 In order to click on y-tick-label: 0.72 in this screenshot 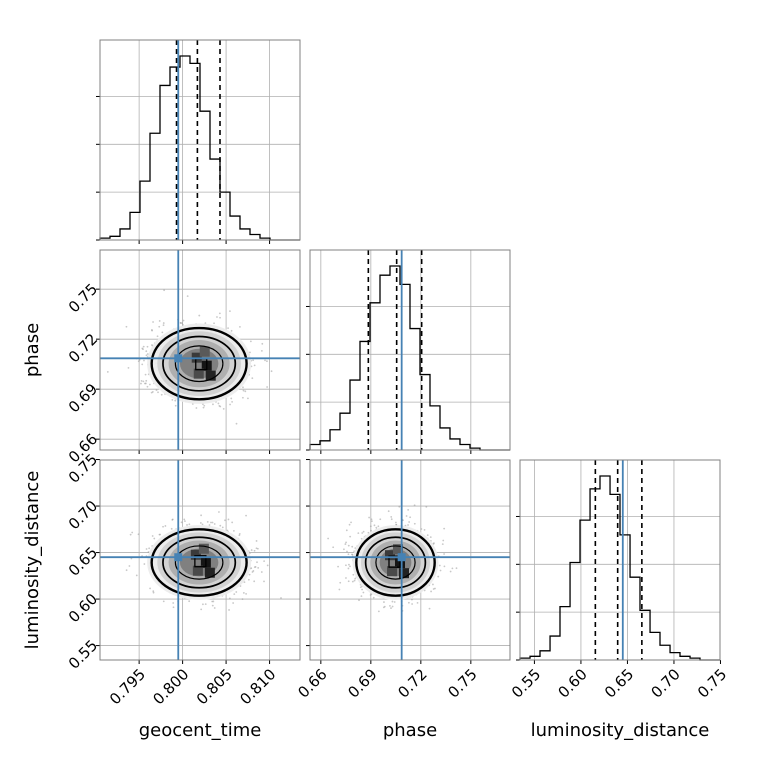, I will do `click(83, 348)`.